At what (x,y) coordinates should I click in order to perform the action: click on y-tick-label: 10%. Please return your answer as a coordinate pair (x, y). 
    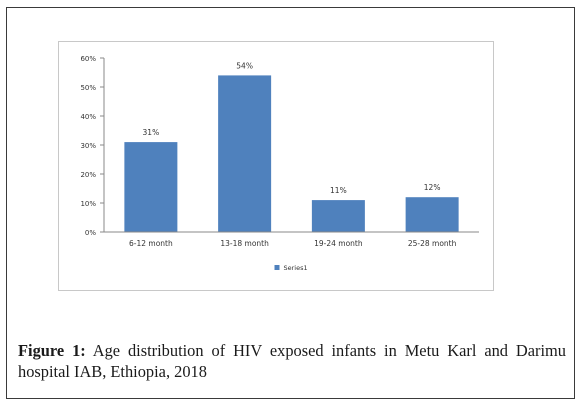
    Looking at the image, I should click on (88, 204).